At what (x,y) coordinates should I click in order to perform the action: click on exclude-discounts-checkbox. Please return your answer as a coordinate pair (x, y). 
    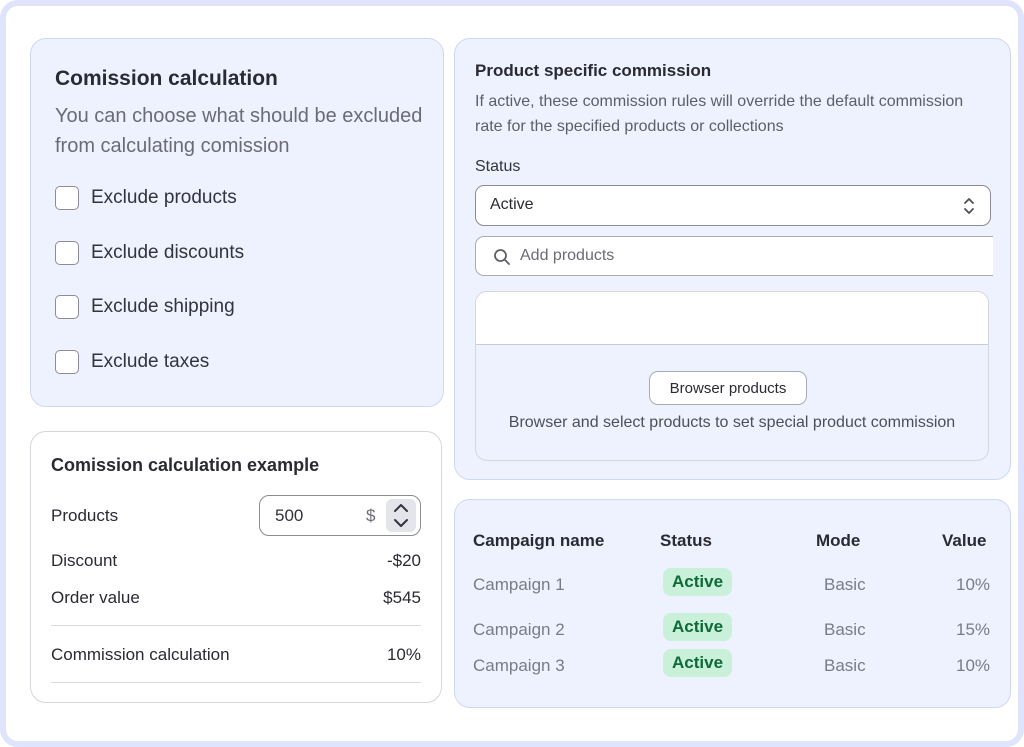
    Looking at the image, I should click on (67, 253).